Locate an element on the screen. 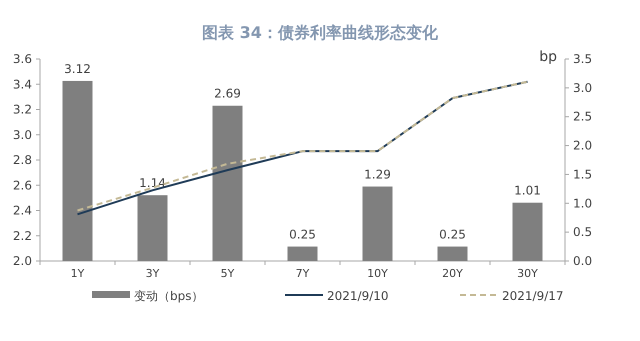 The height and width of the screenshot is (341, 640). data-label: 2.69 is located at coordinates (227, 93).